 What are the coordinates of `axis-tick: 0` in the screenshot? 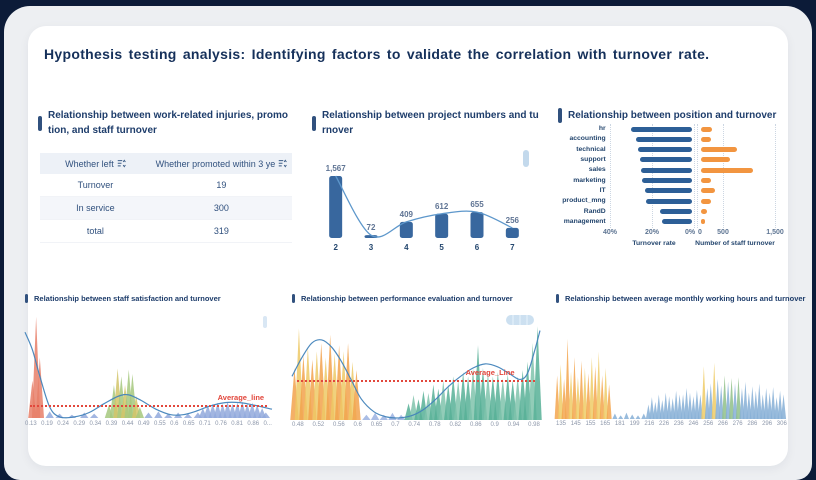 It's located at (700, 232).